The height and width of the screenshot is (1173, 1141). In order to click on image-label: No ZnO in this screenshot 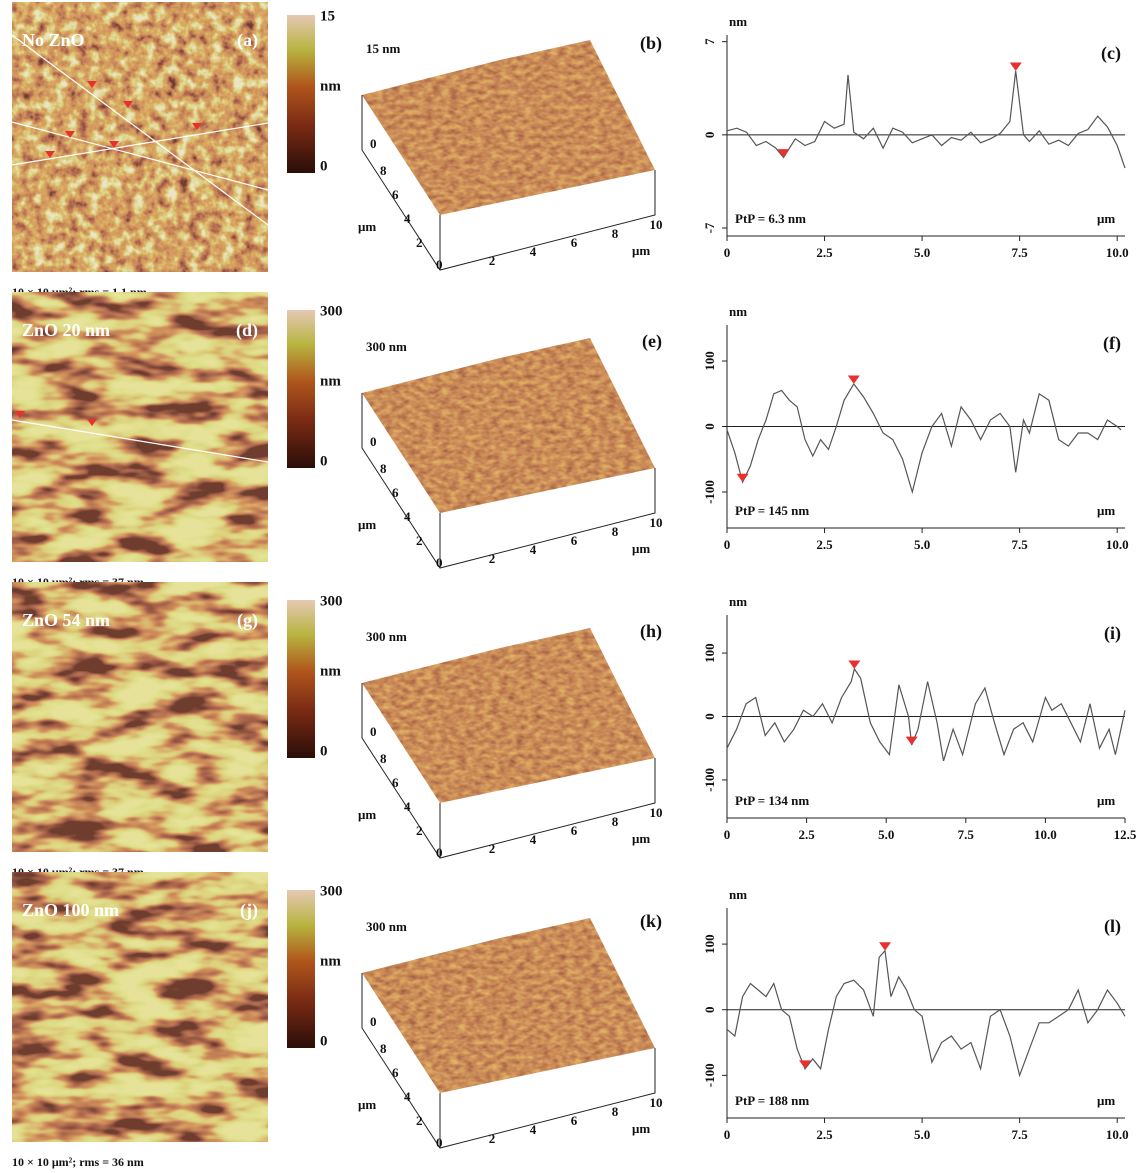, I will do `click(53, 40)`.